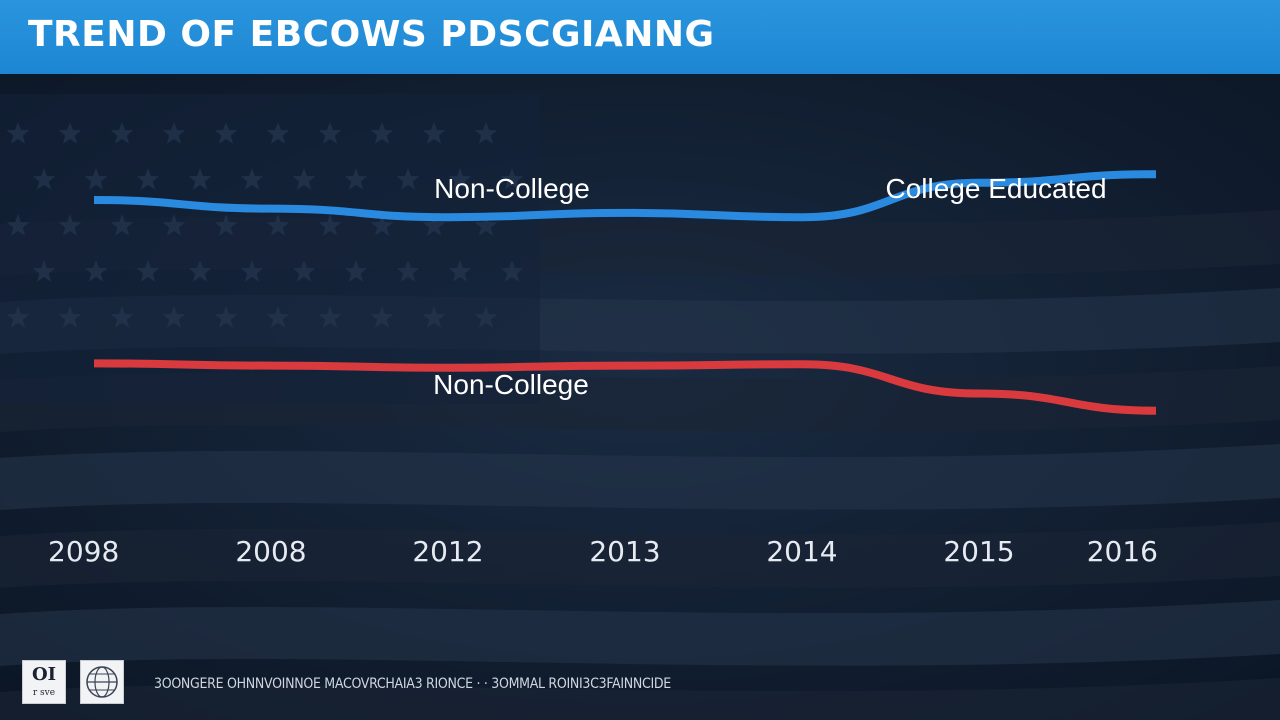 Image resolution: width=1280 pixels, height=720 pixels. What do you see at coordinates (978, 551) in the screenshot?
I see `x-tick-label: 2015` at bounding box center [978, 551].